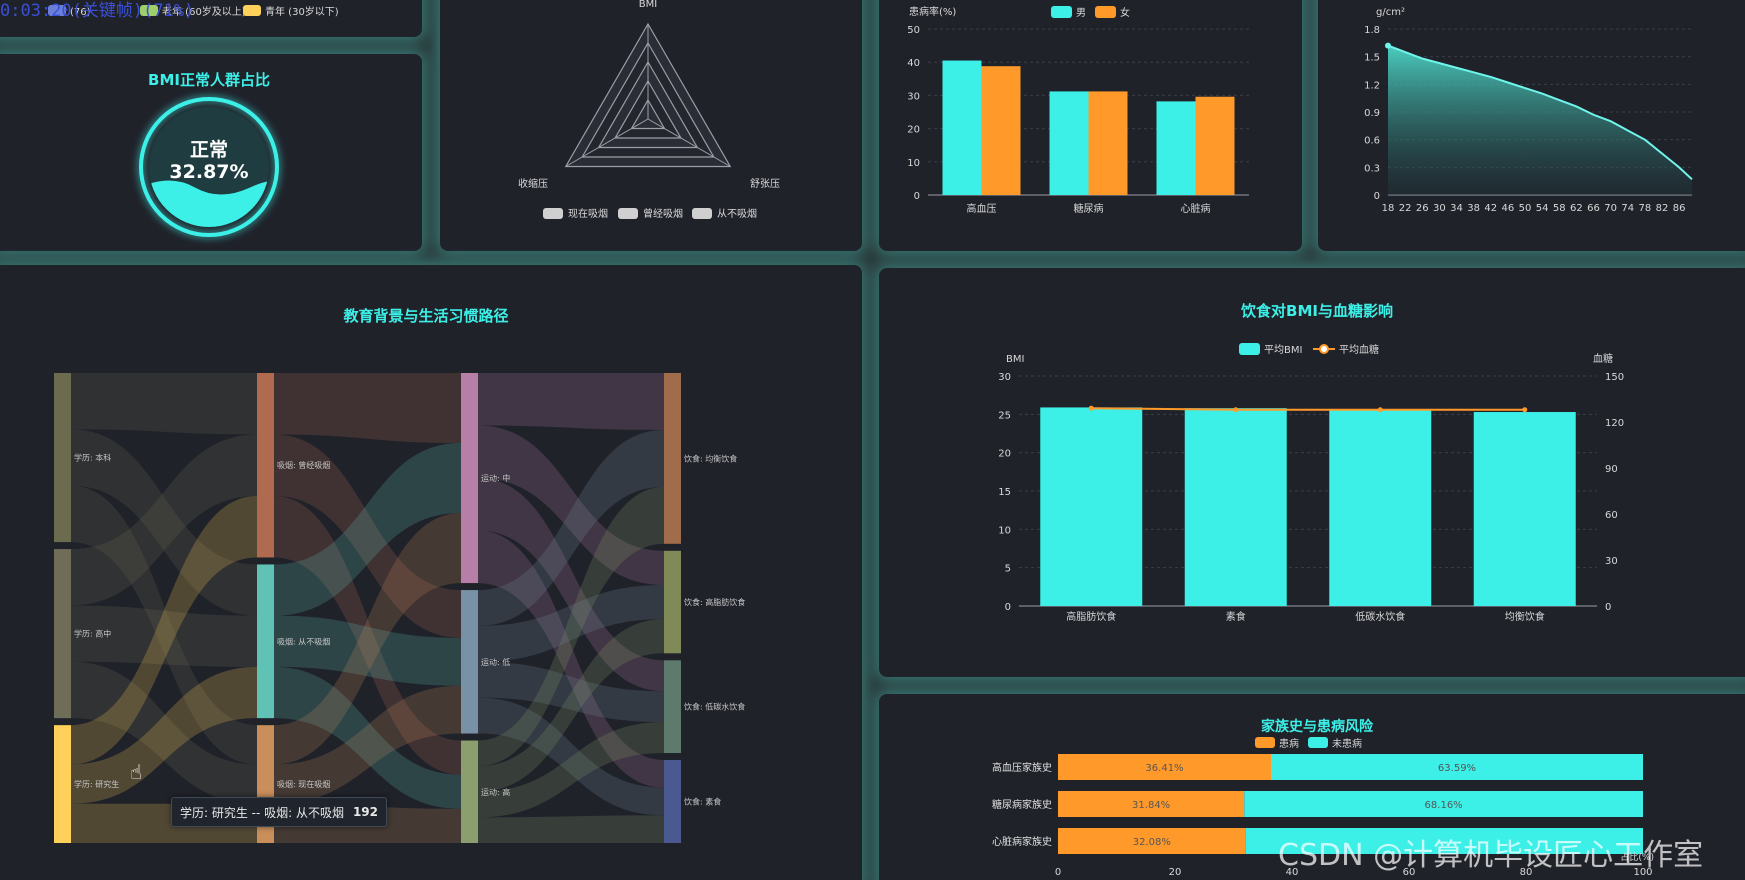  Describe the element at coordinates (1525, 410) in the screenshot. I see `diet-glucose-point` at that location.